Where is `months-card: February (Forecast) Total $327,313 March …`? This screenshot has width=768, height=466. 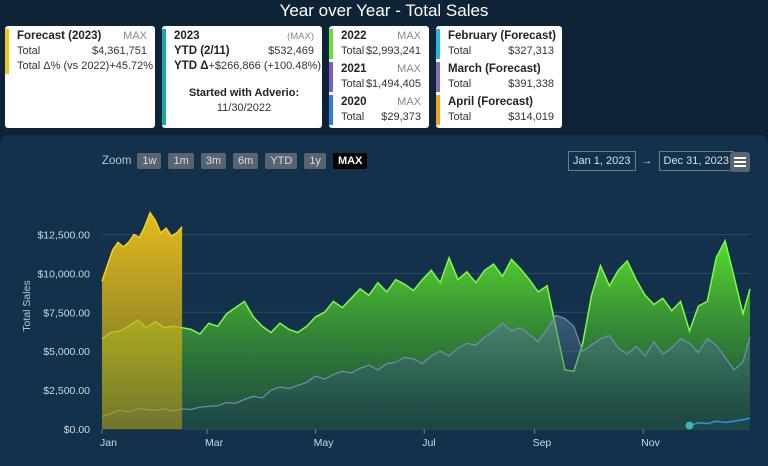 months-card: February (Forecast) Total $327,313 March … is located at coordinates (499, 77).